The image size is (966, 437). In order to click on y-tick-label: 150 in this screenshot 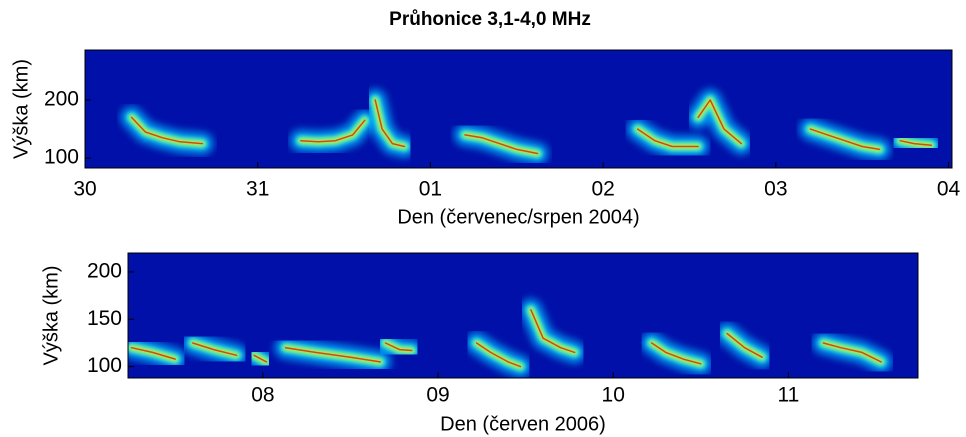, I will do `click(104, 318)`.